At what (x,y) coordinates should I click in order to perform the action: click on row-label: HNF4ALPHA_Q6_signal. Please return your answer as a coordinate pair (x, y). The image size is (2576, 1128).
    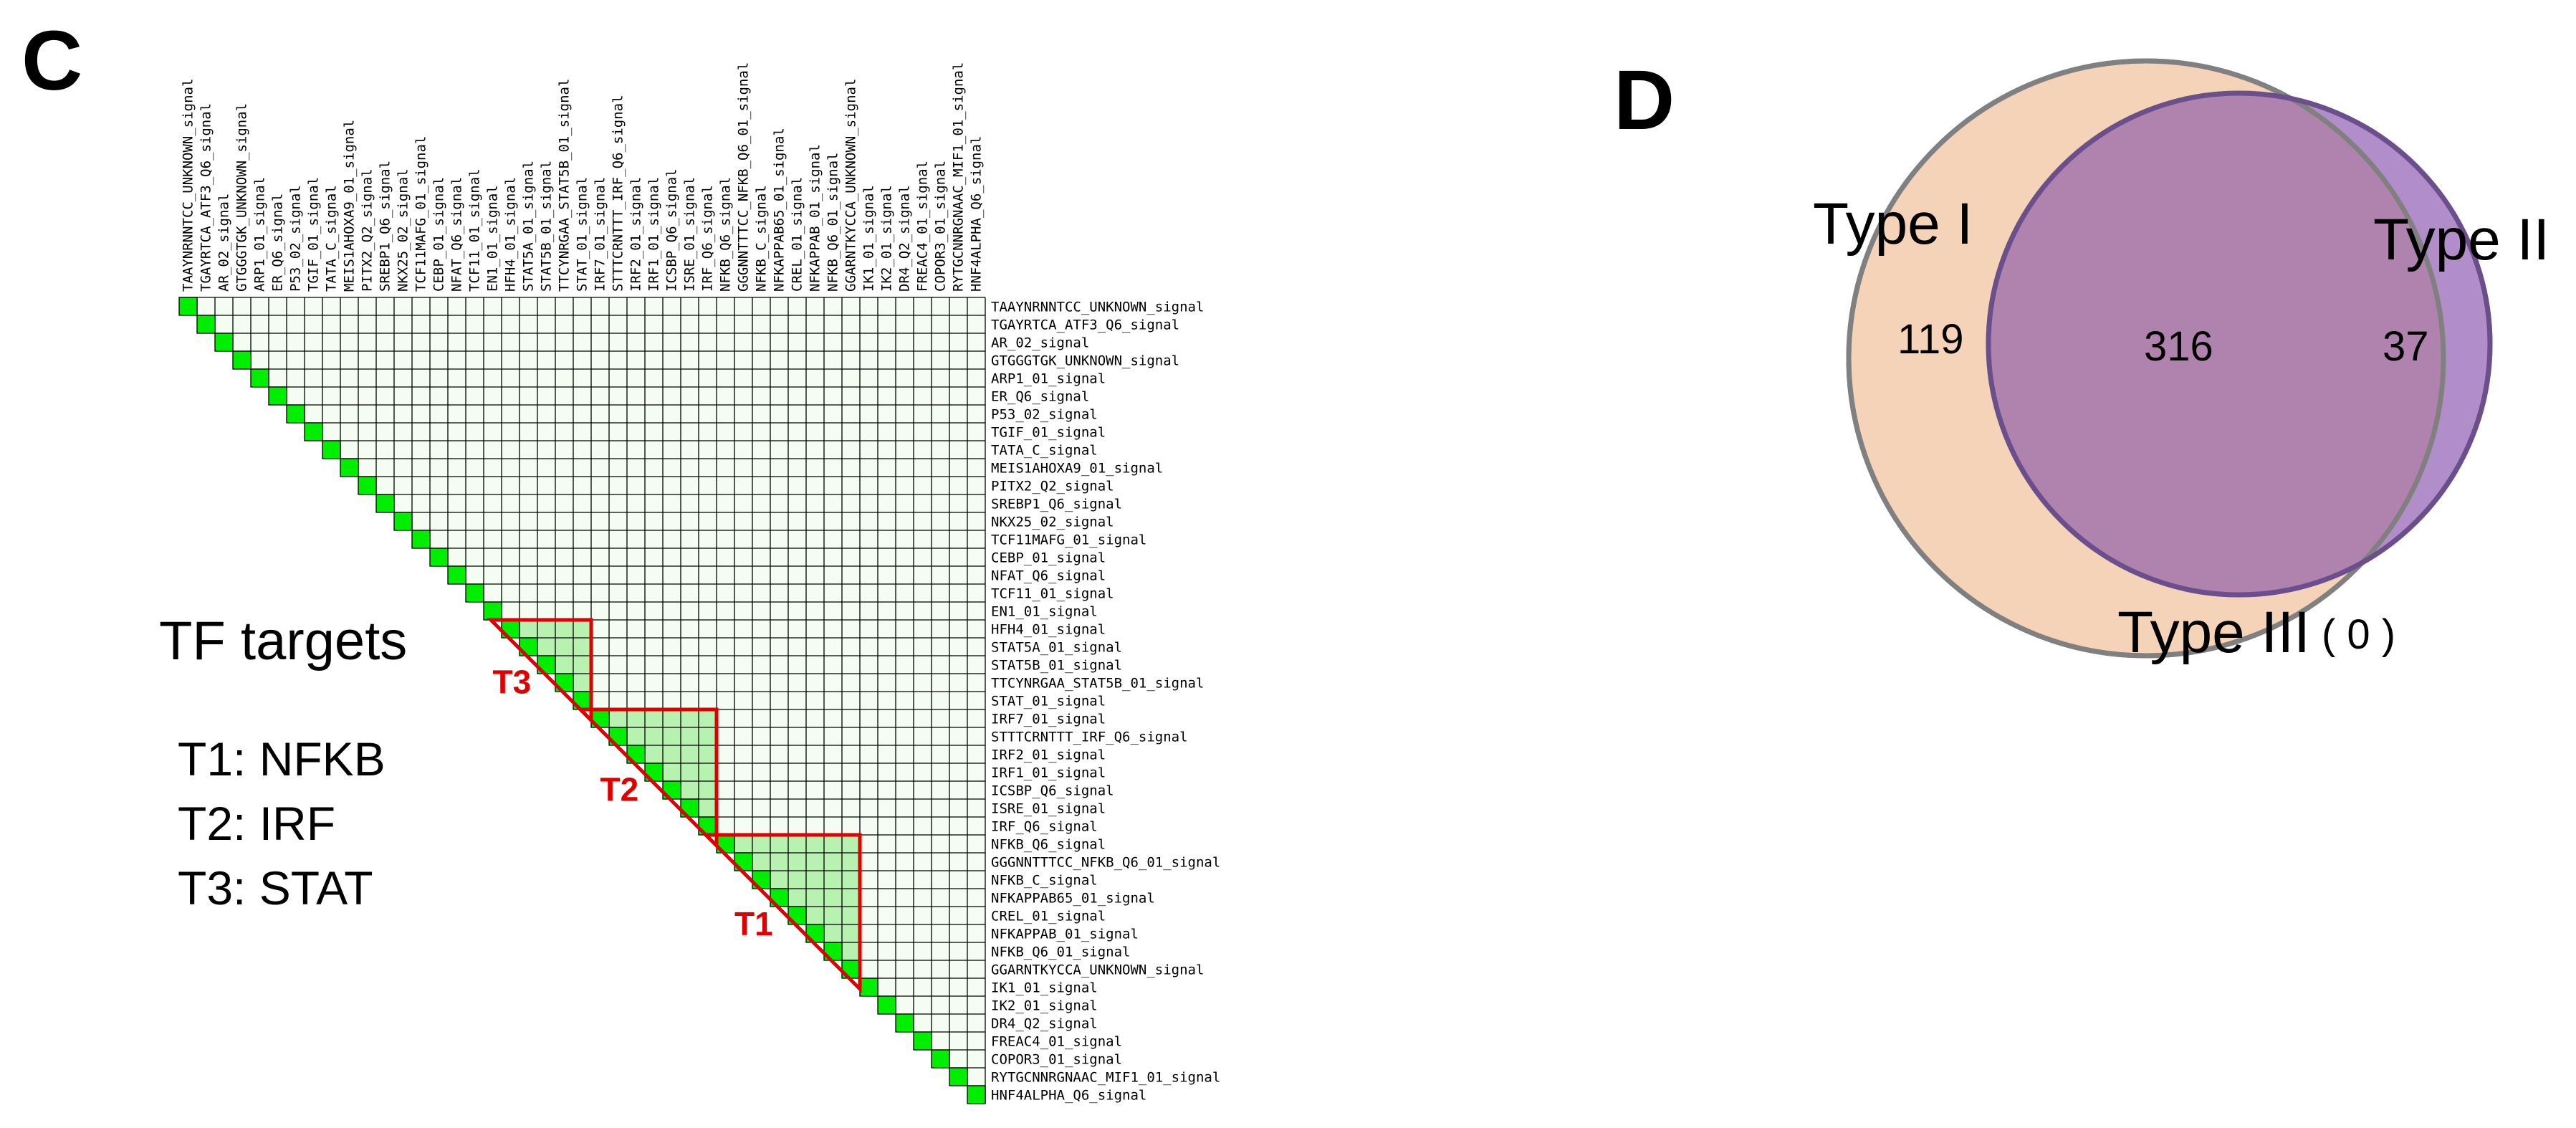
    Looking at the image, I should click on (1068, 1096).